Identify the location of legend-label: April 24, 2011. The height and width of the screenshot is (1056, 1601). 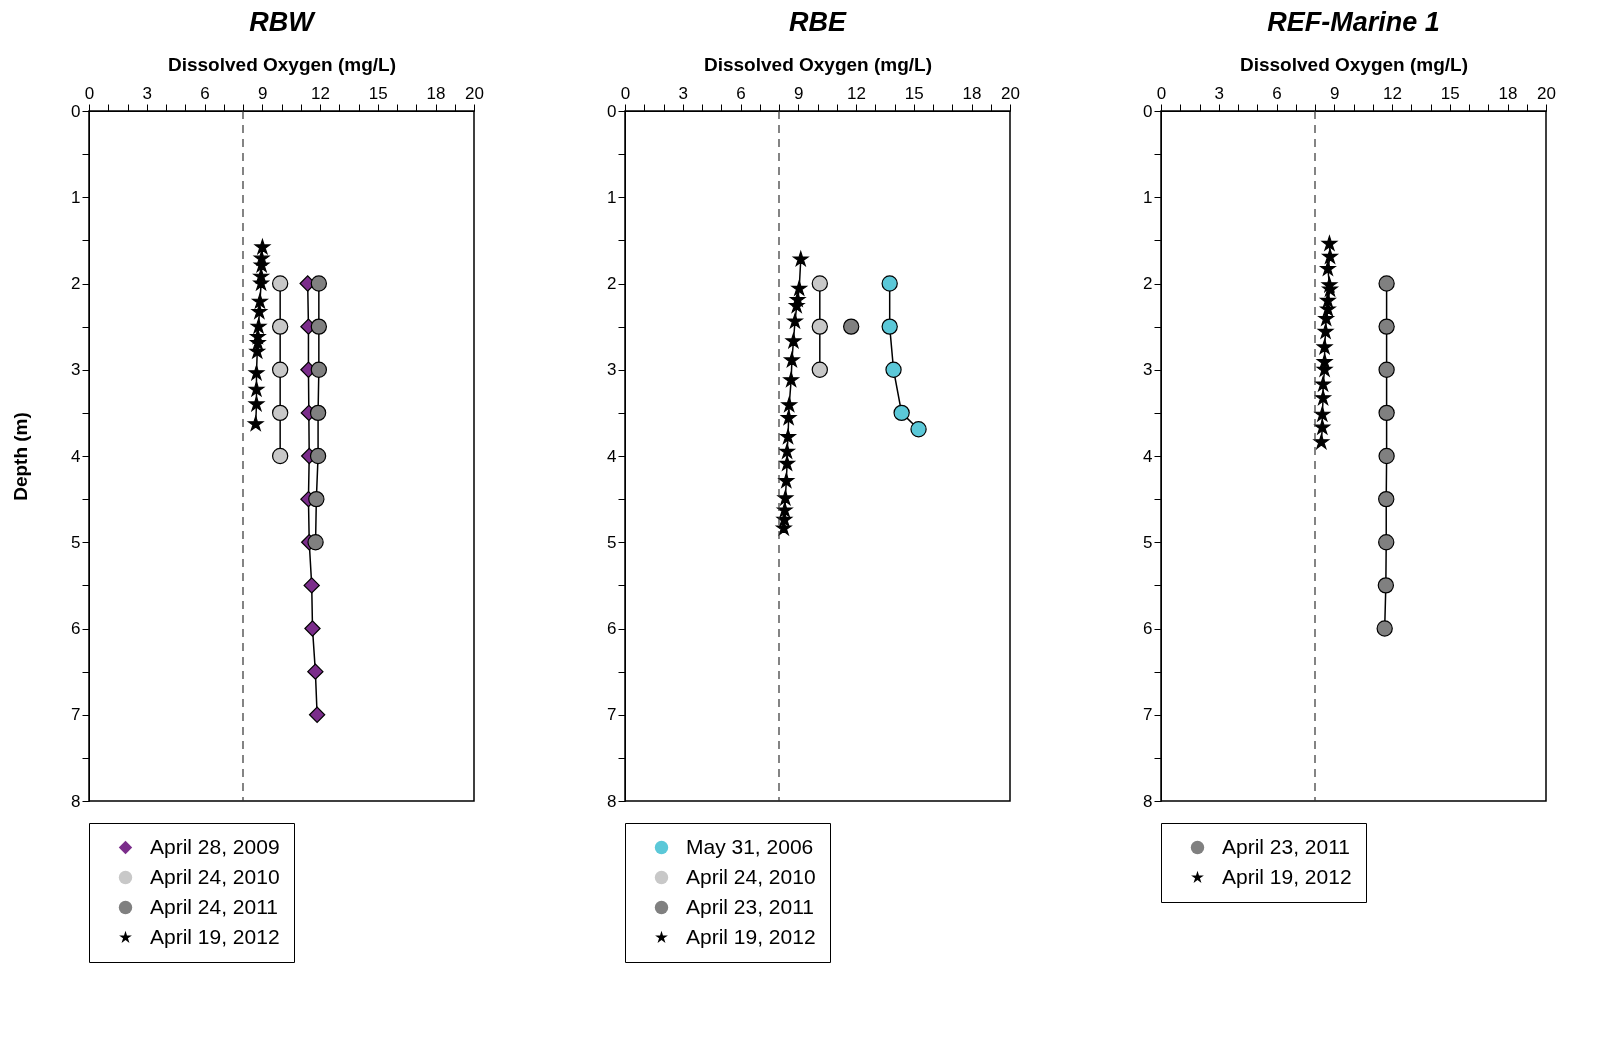
(214, 906).